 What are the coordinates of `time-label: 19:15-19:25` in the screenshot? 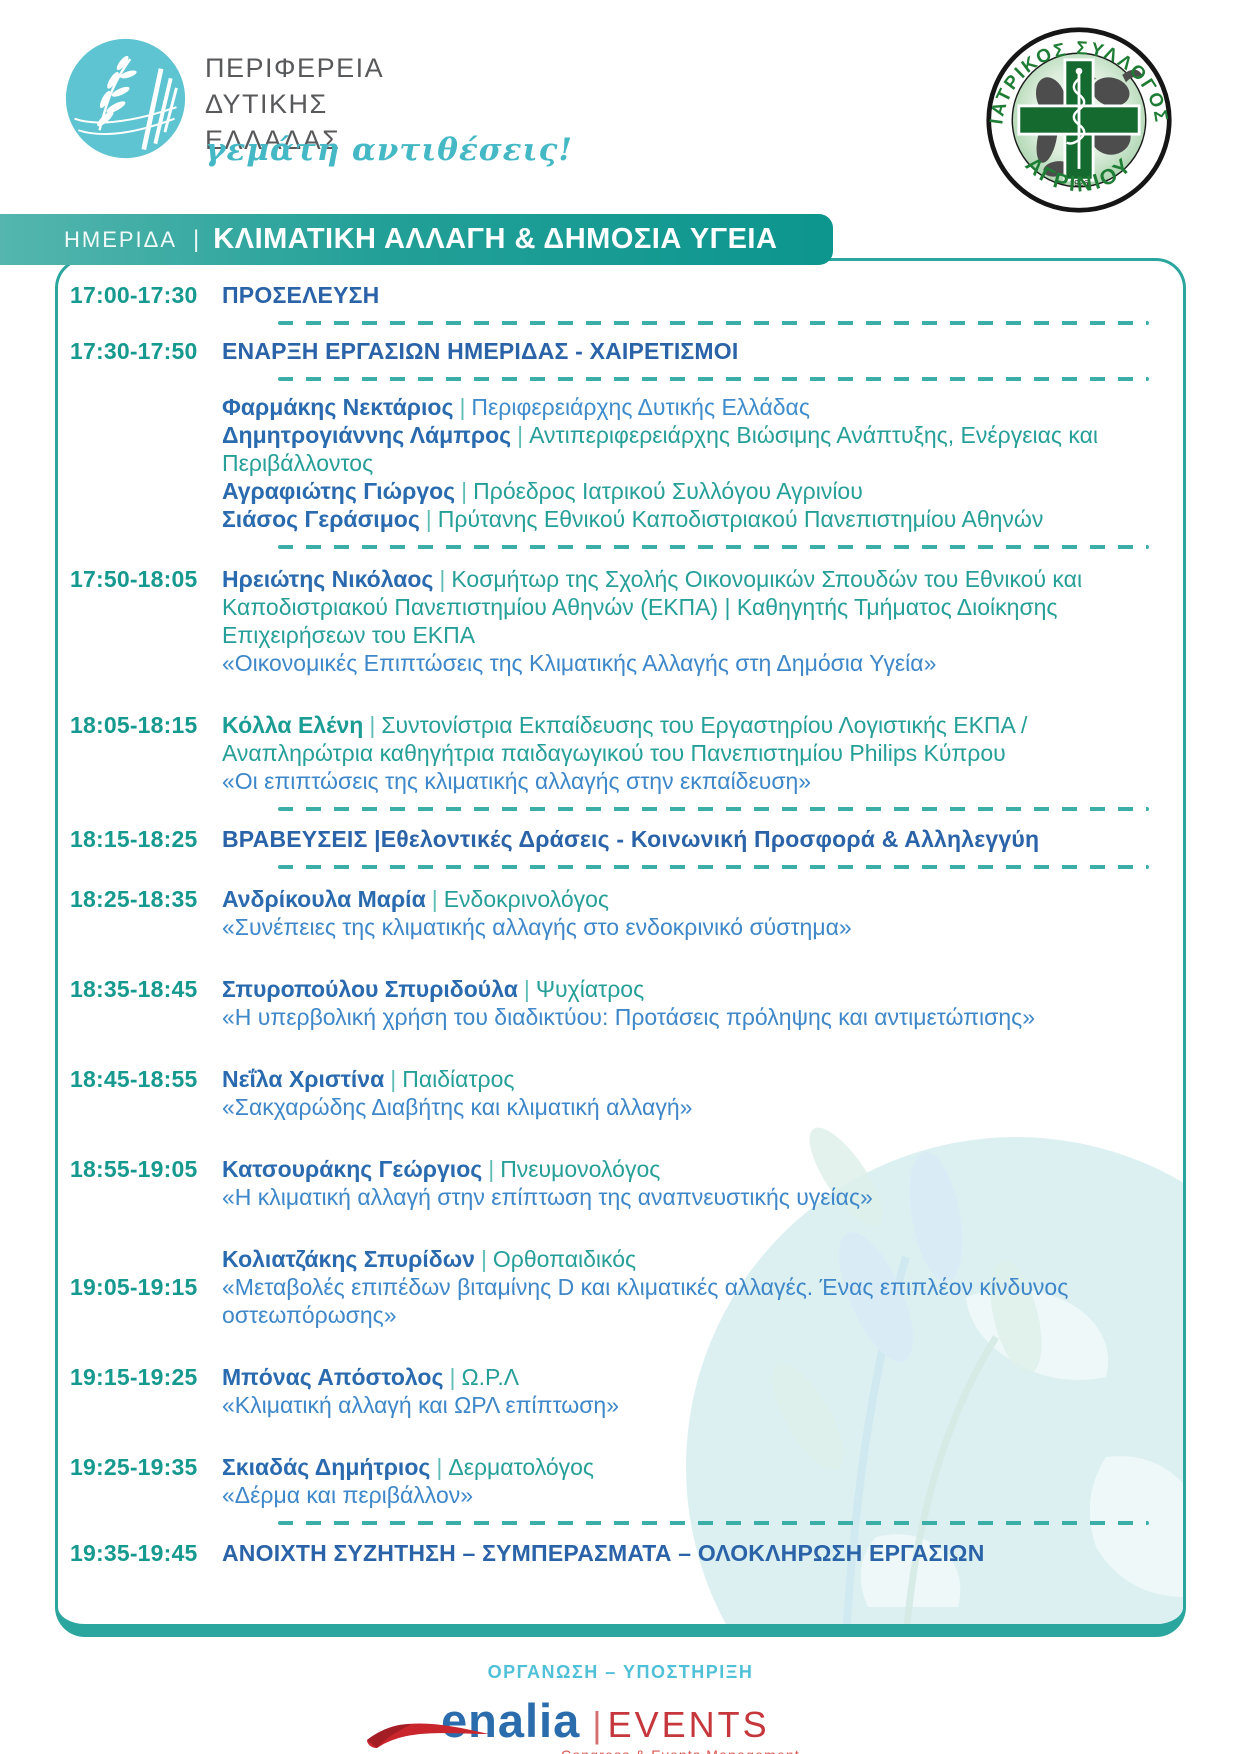 It's located at (134, 1377).